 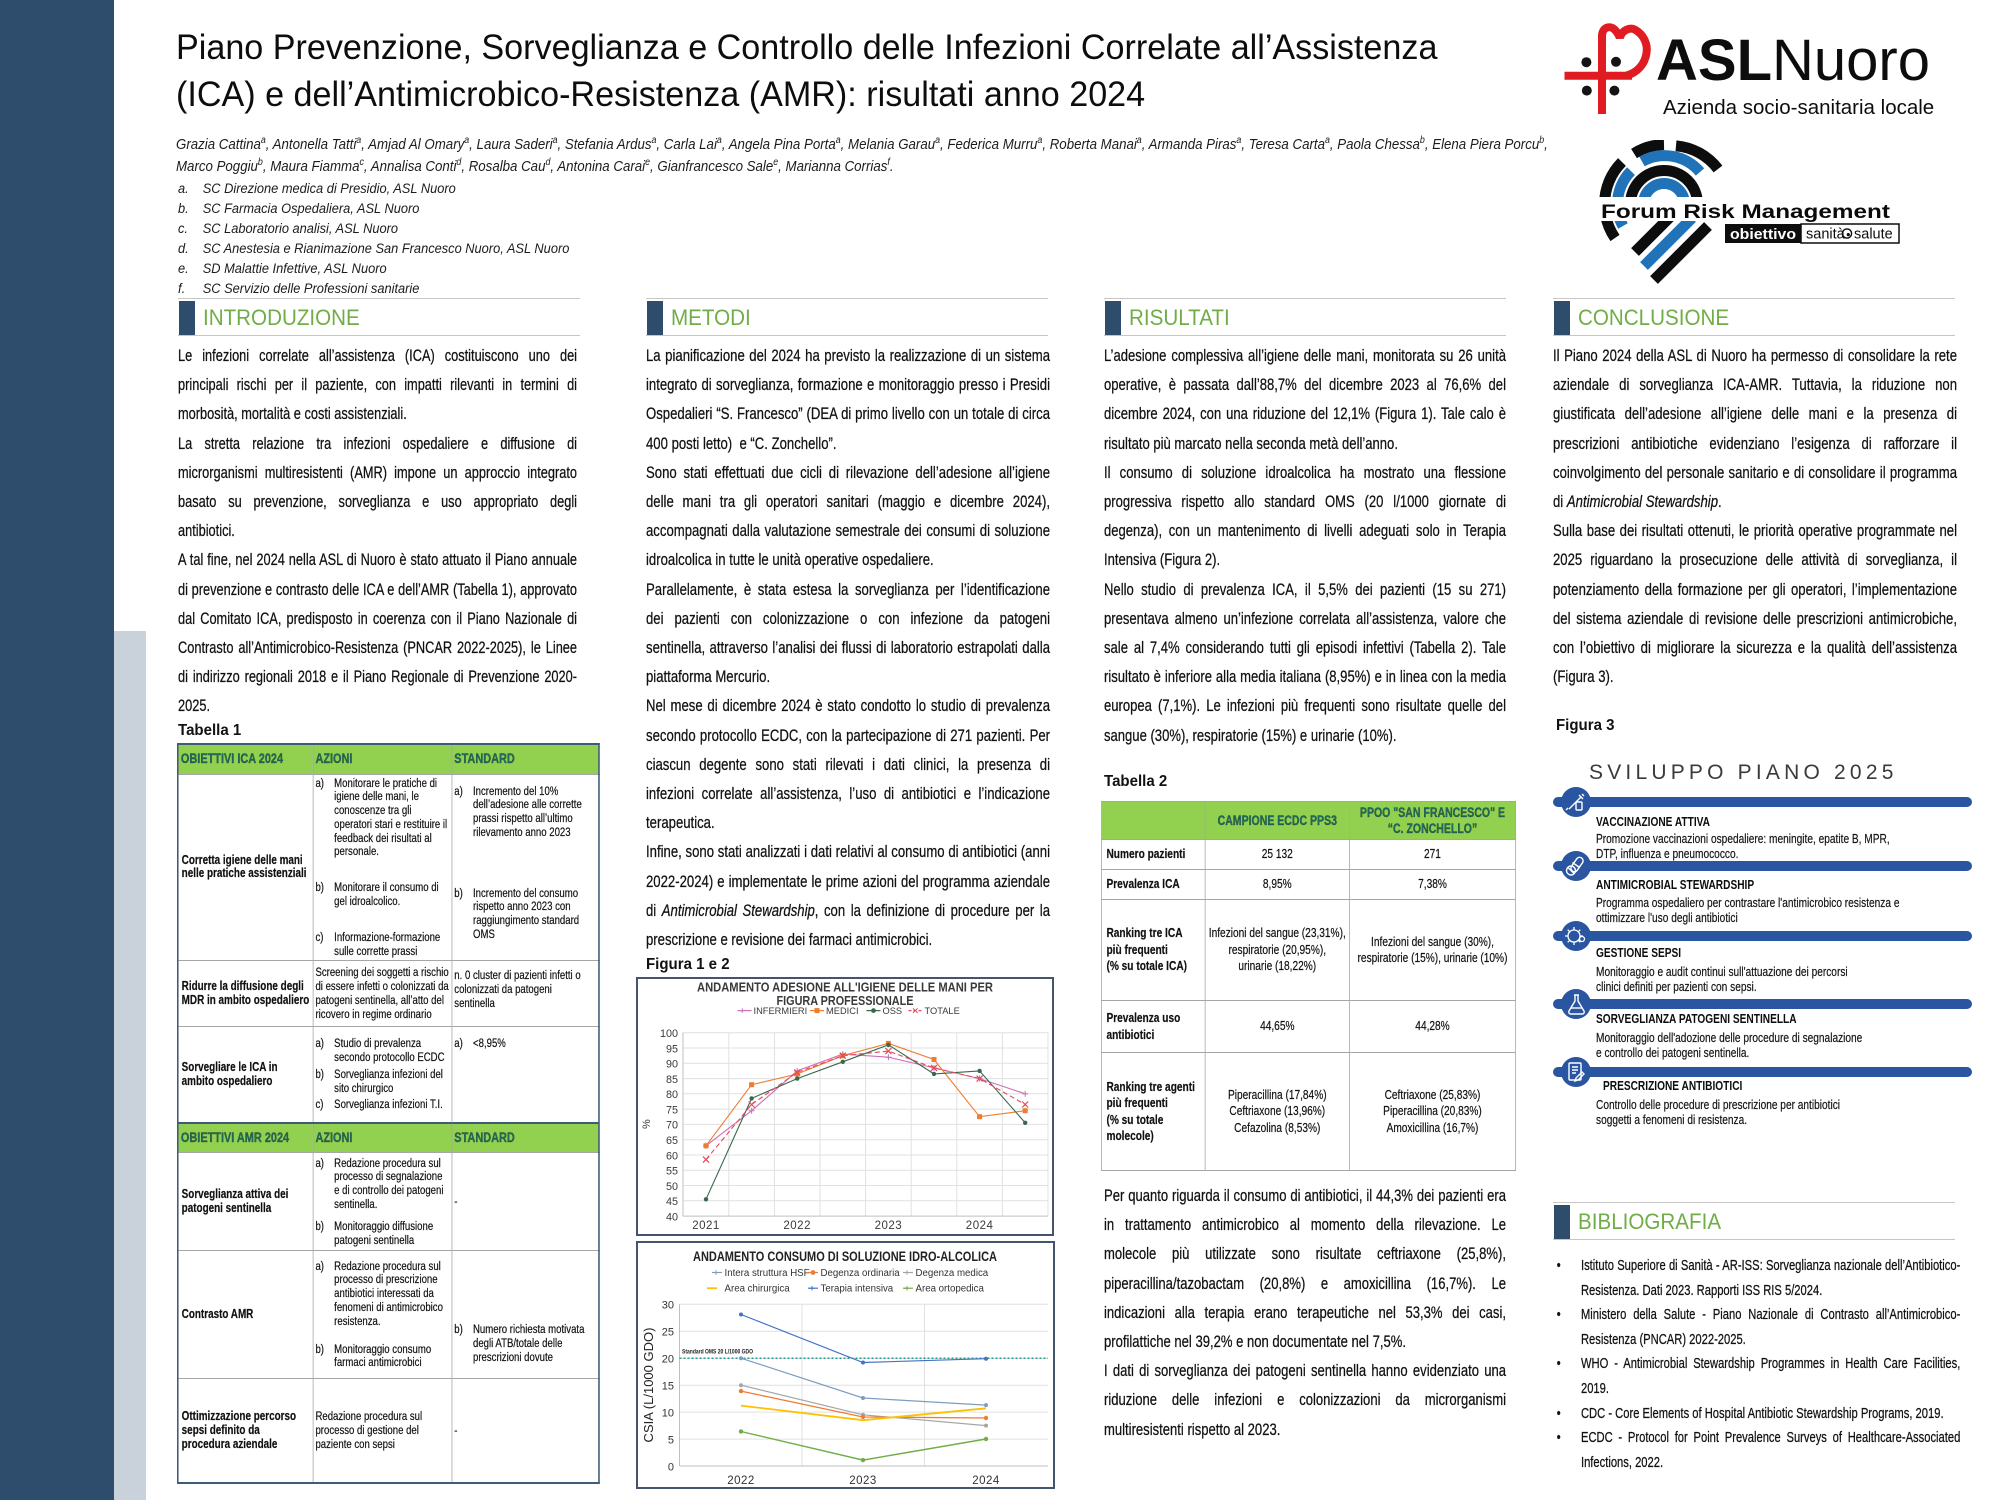 I want to click on svg-text: 100, so click(x=669, y=1034).